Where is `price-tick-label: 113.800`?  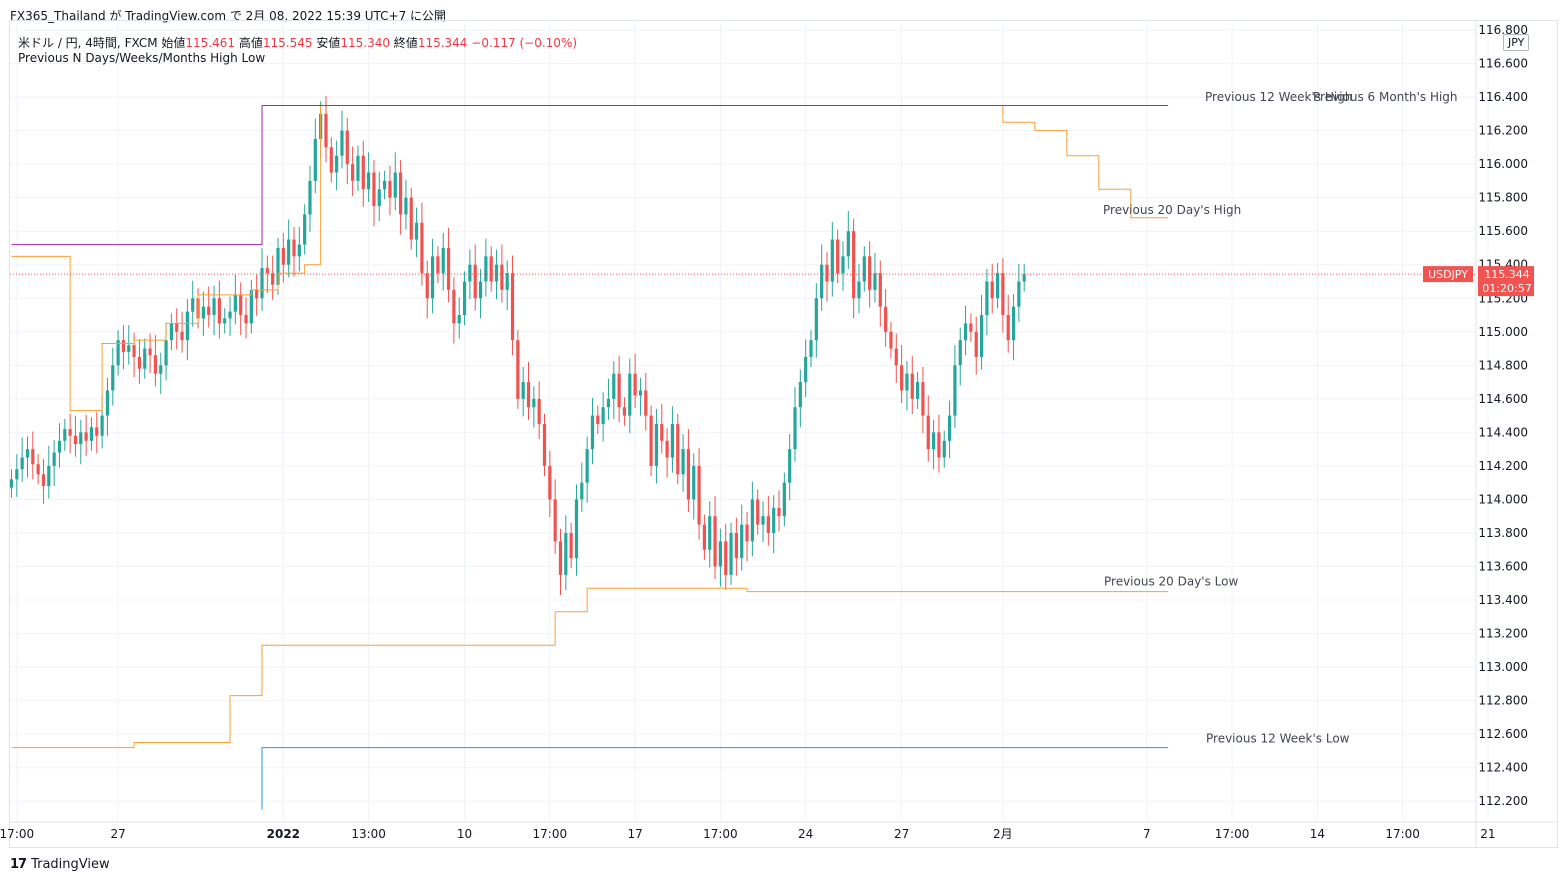
price-tick-label: 113.800 is located at coordinates (1503, 533).